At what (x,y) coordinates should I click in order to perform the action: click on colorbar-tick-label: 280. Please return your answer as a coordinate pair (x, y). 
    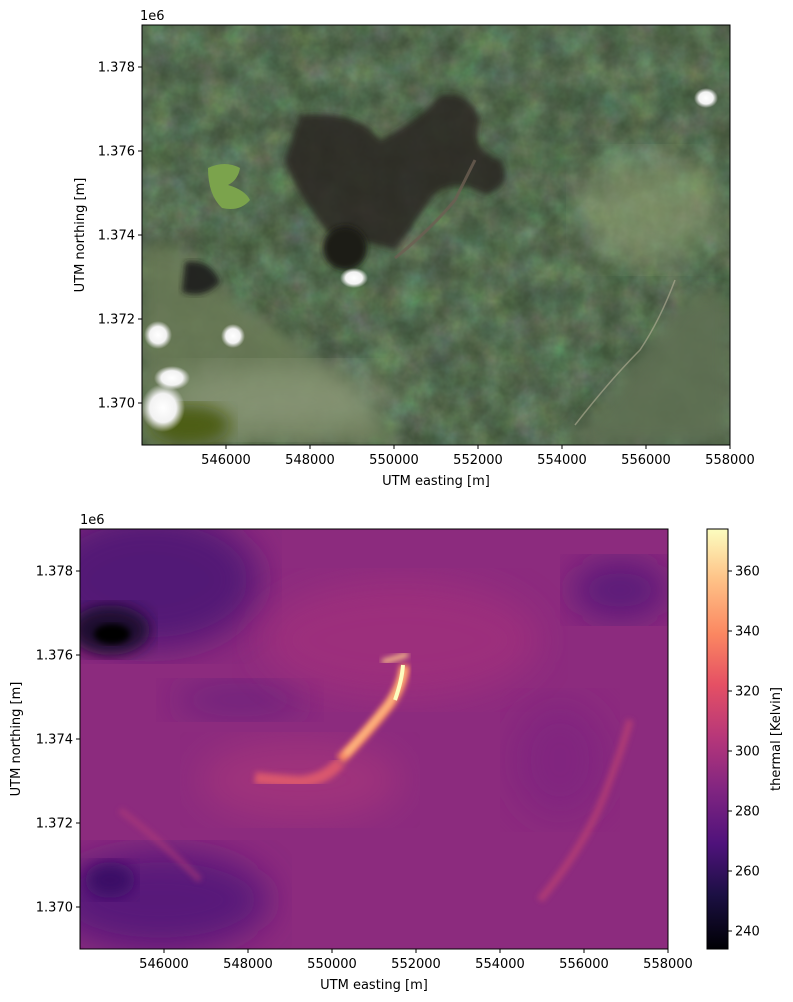
    Looking at the image, I should click on (747, 812).